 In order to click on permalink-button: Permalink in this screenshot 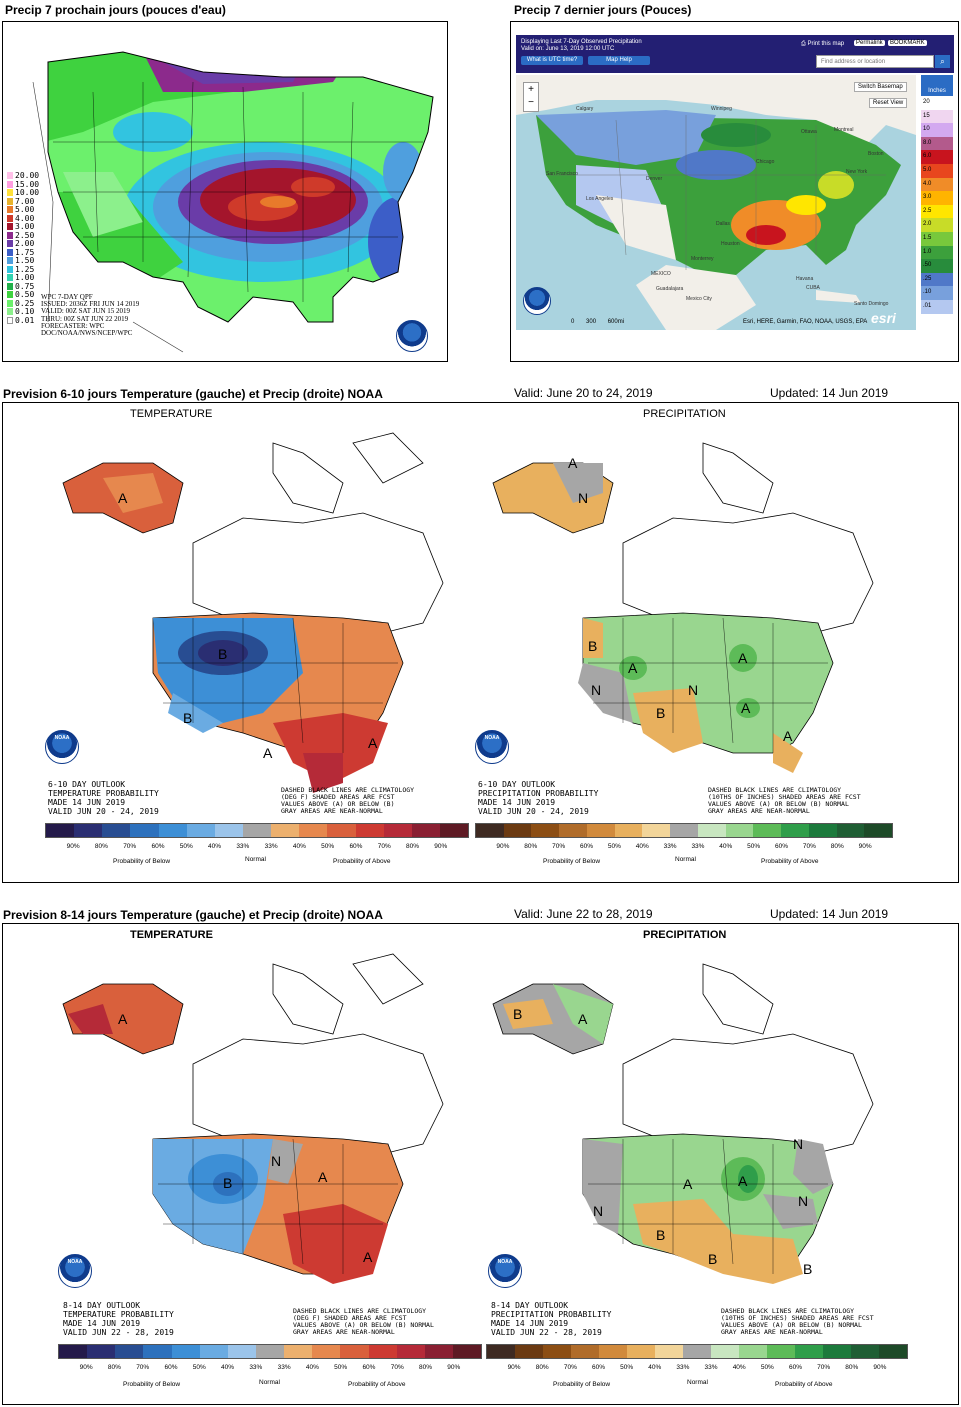, I will do `click(869, 43)`.